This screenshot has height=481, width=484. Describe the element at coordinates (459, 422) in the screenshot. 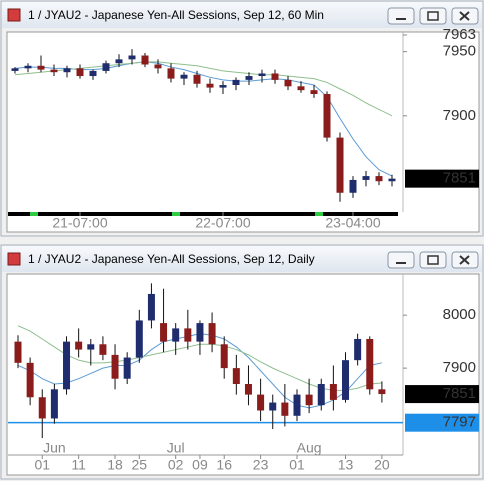

I see `reference-price: 7797` at that location.